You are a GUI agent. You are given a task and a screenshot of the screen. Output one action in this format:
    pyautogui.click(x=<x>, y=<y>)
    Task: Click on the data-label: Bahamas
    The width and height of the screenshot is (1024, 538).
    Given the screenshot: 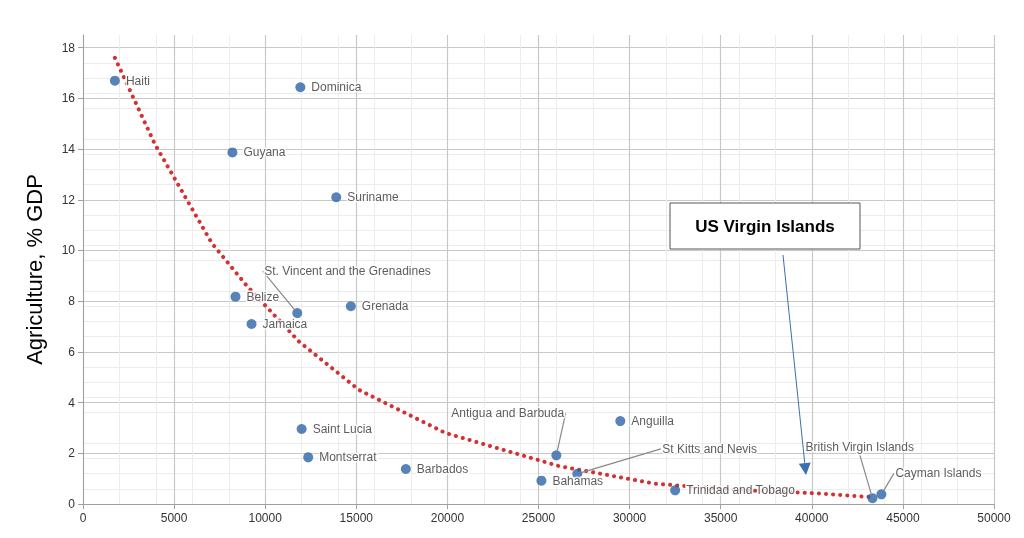 What is the action you would take?
    pyautogui.click(x=578, y=480)
    